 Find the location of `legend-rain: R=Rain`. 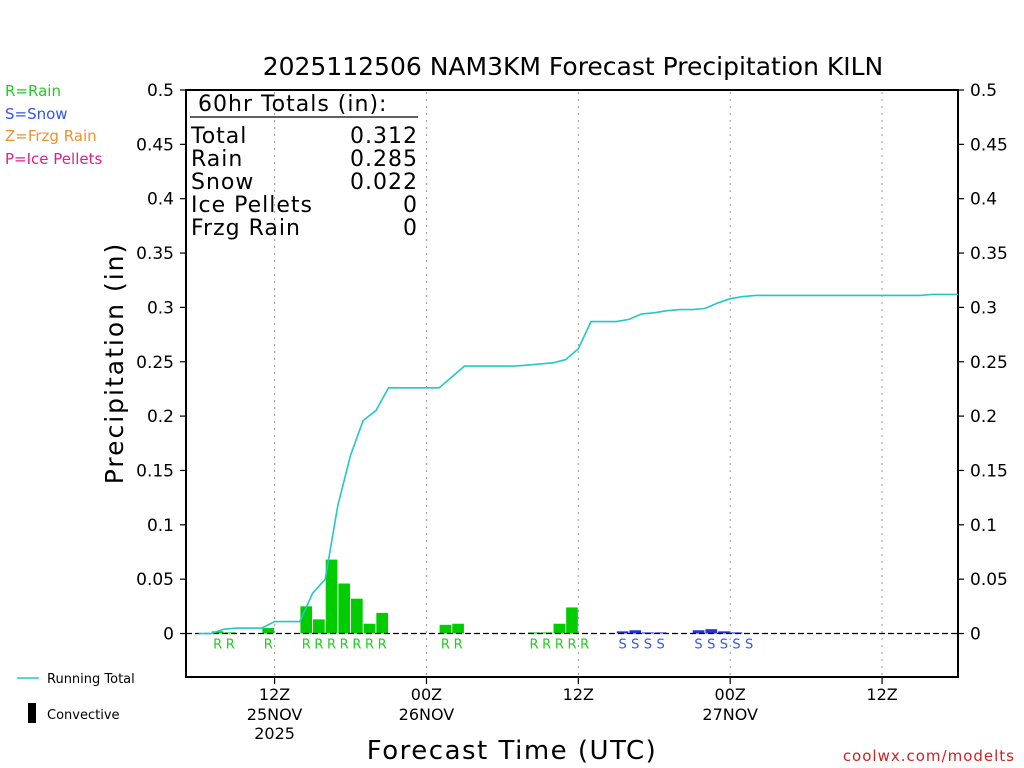

legend-rain: R=Rain is located at coordinates (33, 91).